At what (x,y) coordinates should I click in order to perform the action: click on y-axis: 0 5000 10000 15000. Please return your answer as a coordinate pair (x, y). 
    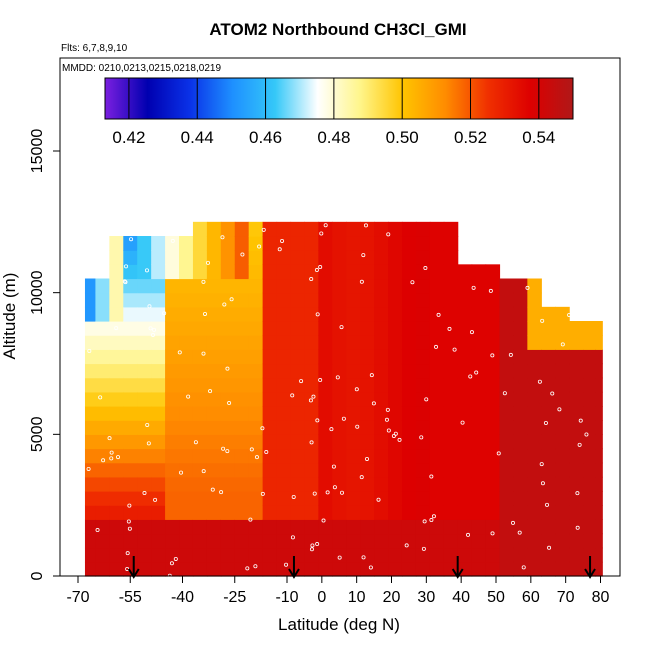
    Looking at the image, I should click on (44, 354).